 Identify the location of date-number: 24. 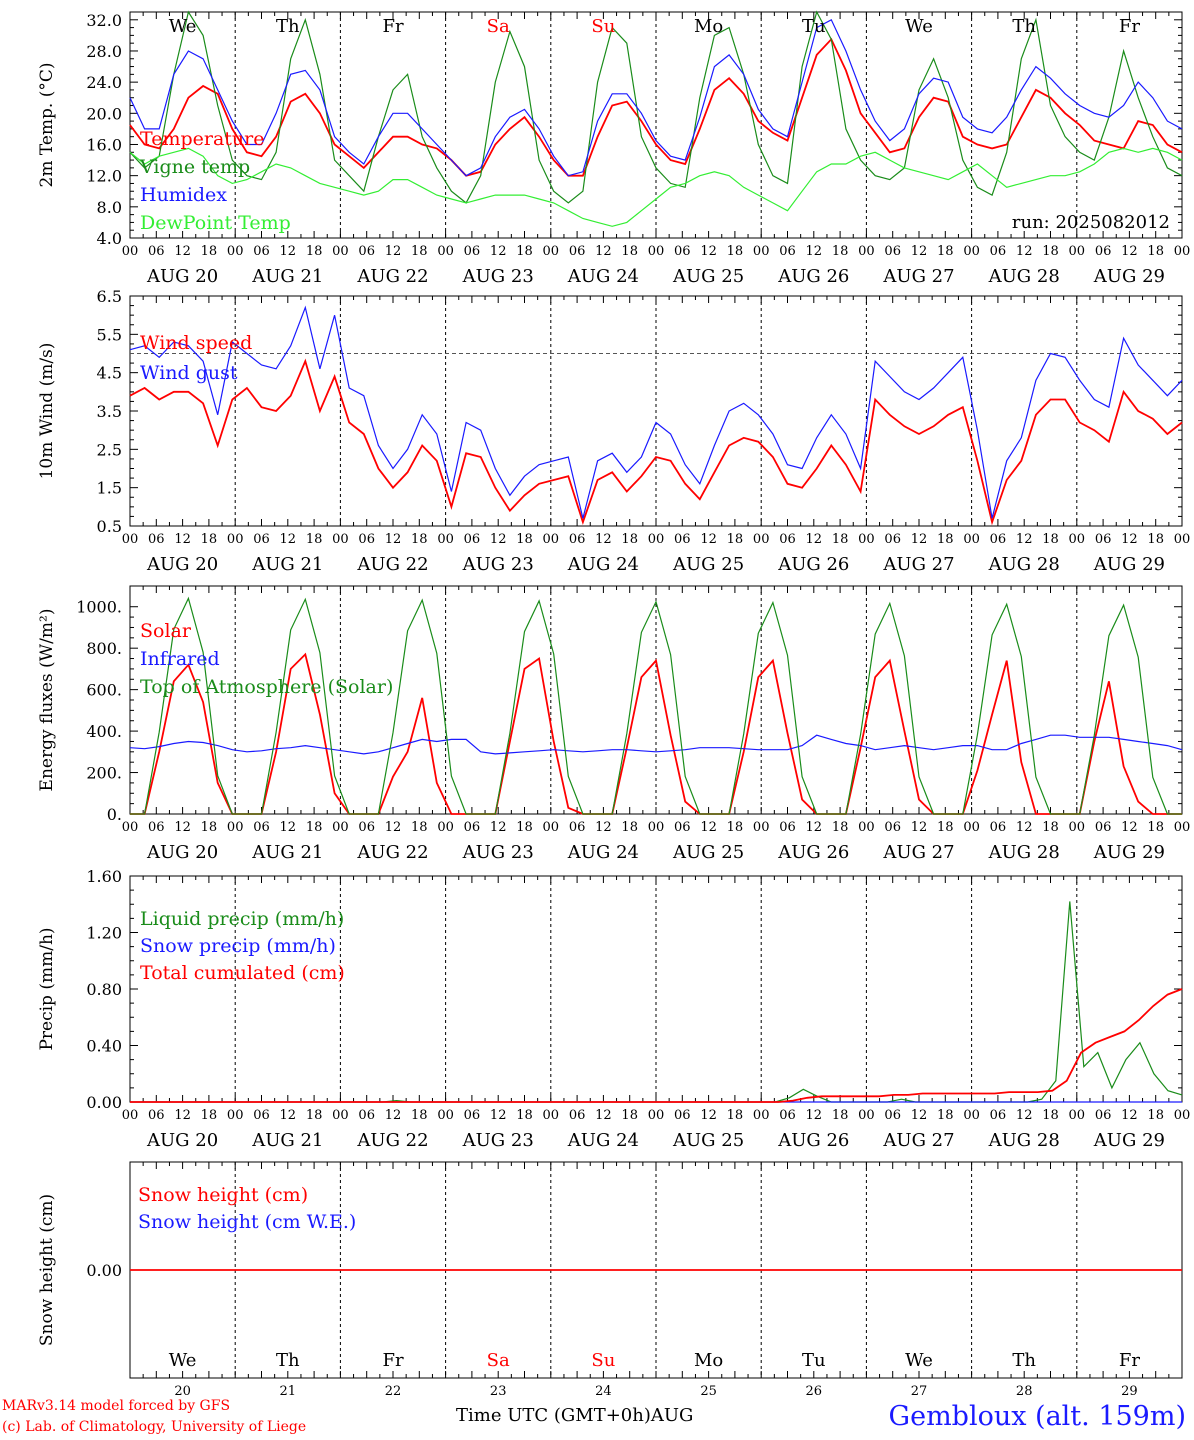
(603, 1391).